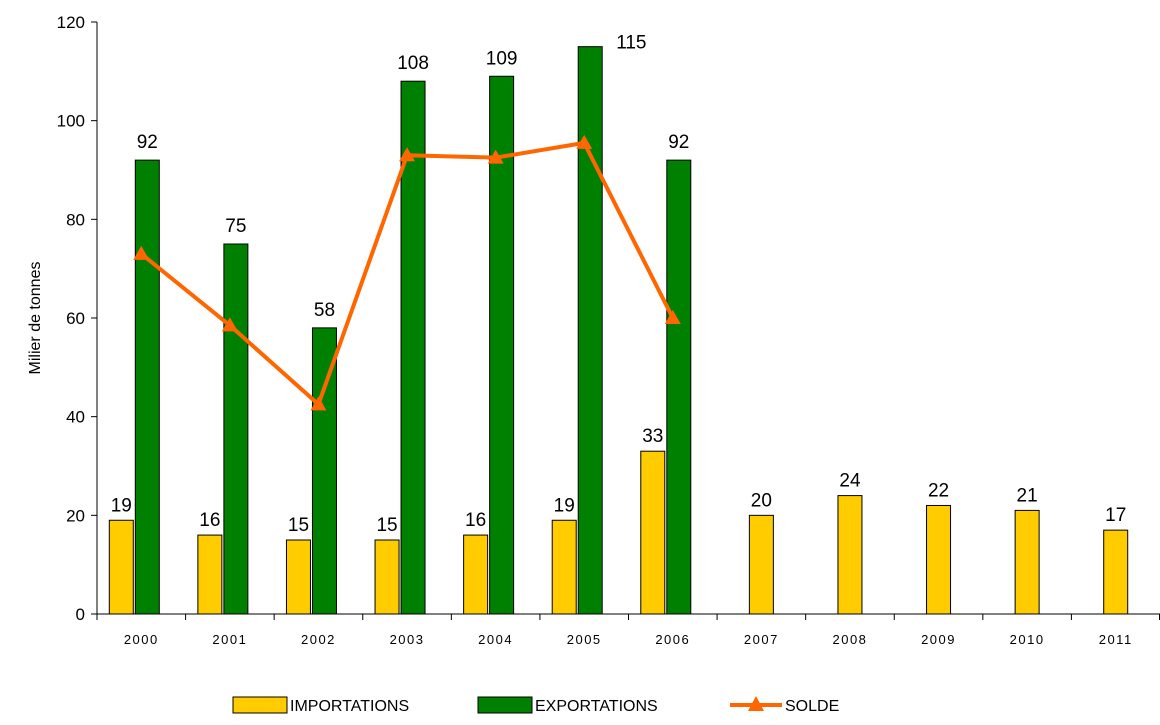 This screenshot has width=1160, height=725. I want to click on x-tick-label-2003: 2003, so click(407, 639).